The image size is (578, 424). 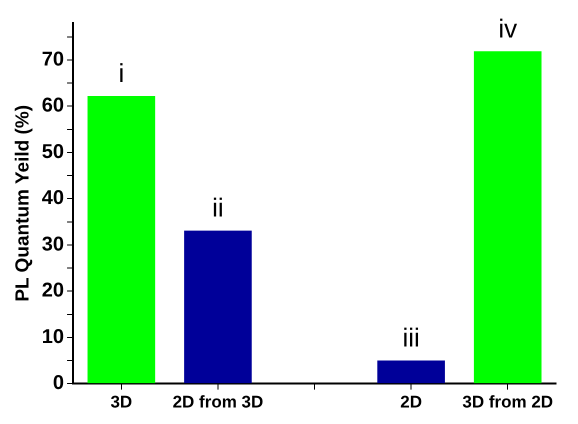 What do you see at coordinates (508, 402) in the screenshot?
I see `x-tick-label: 3D from 2D` at bounding box center [508, 402].